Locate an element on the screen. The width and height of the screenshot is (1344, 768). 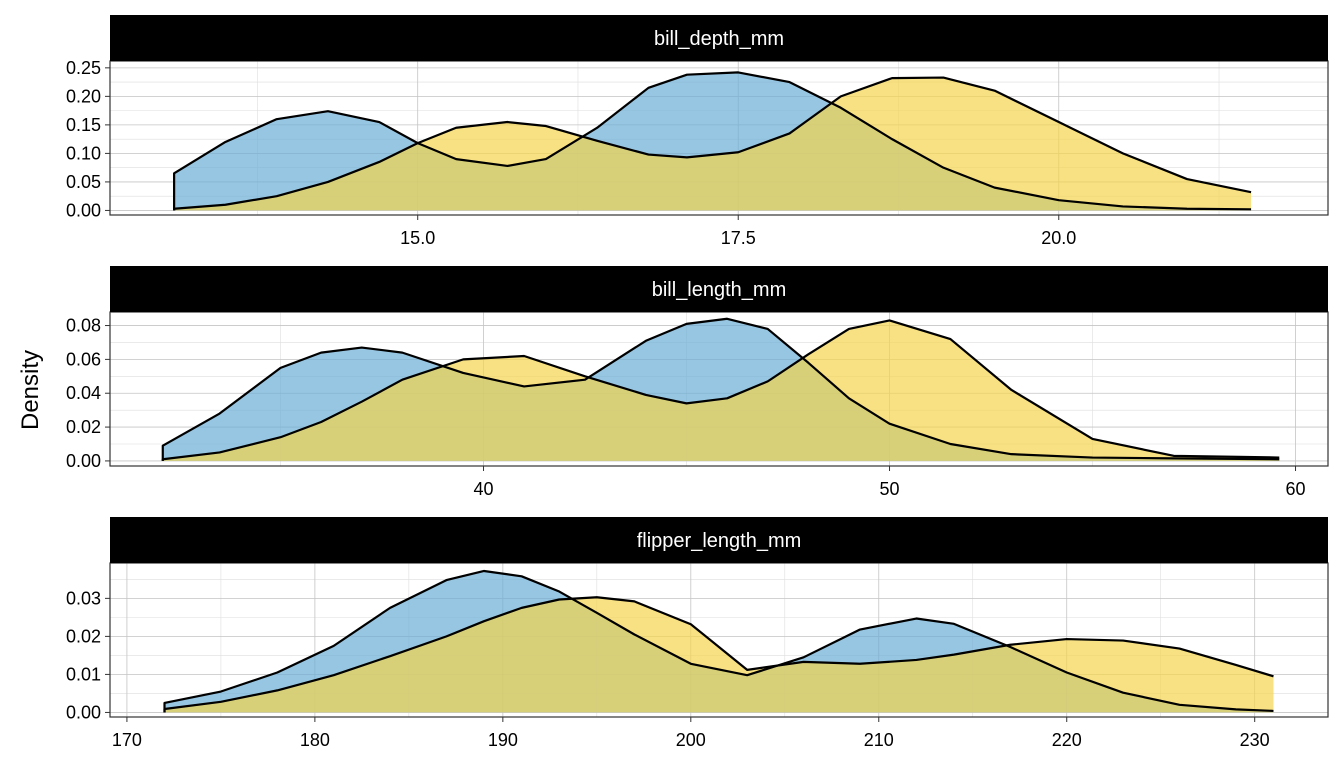
facet-strip-label: bill_depth_mm is located at coordinates (719, 39).